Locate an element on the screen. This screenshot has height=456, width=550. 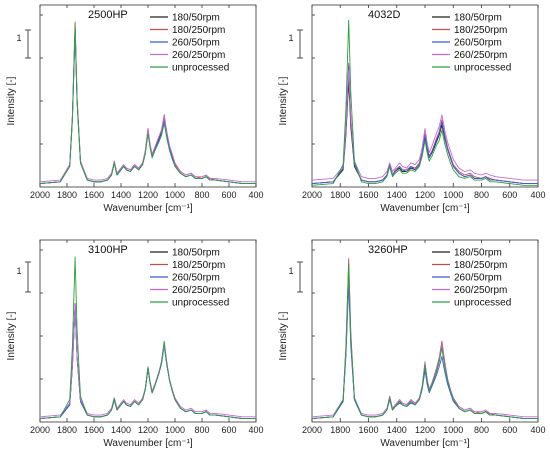
panel-title: 3260HP is located at coordinates (388, 250).